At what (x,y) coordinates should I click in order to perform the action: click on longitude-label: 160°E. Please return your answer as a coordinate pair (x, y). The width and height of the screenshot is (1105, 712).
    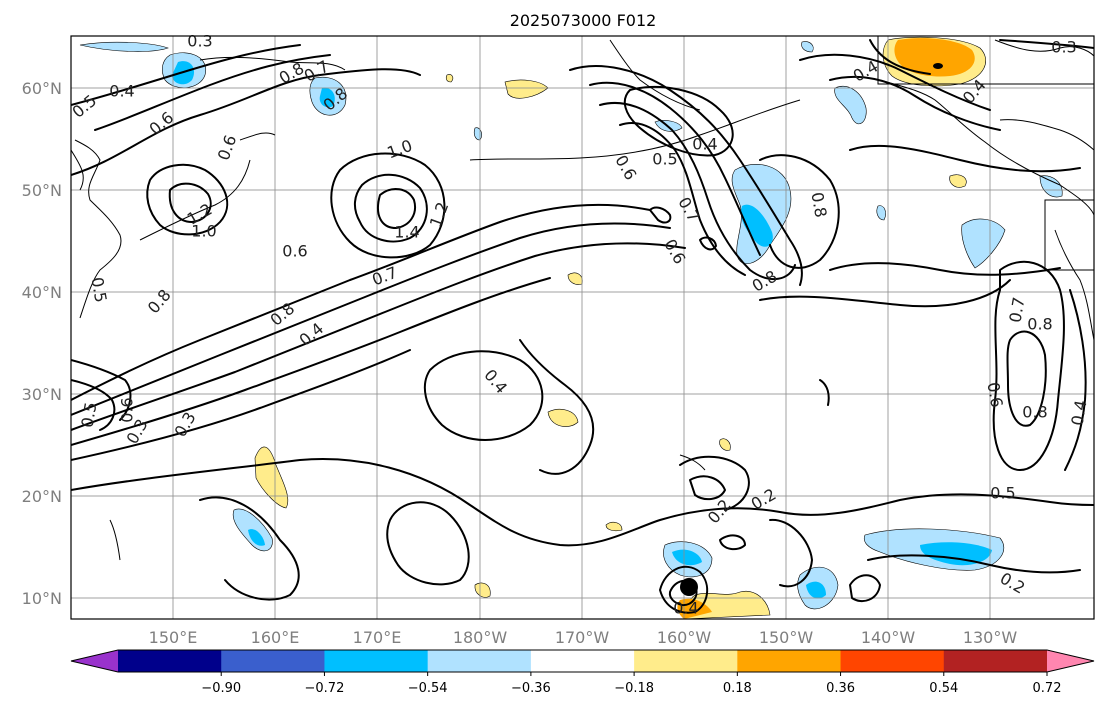
    Looking at the image, I should click on (275, 637).